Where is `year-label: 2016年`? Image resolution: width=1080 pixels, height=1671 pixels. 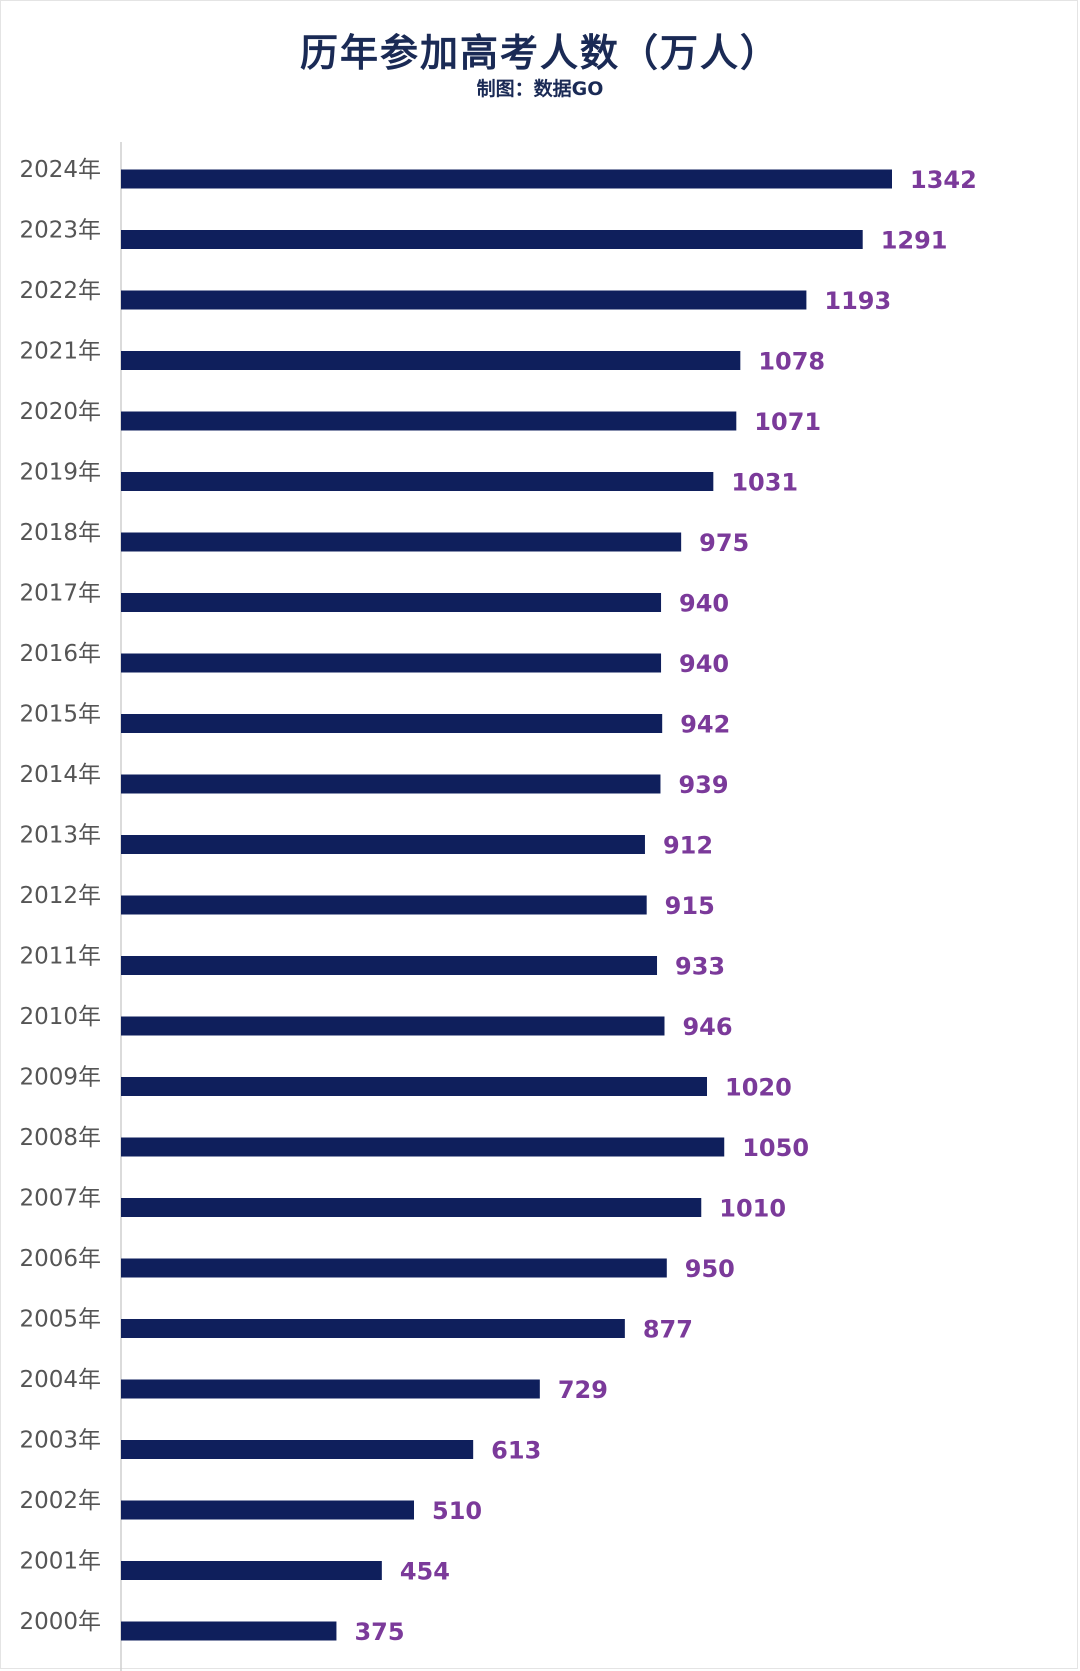 year-label: 2016年 is located at coordinates (60, 654).